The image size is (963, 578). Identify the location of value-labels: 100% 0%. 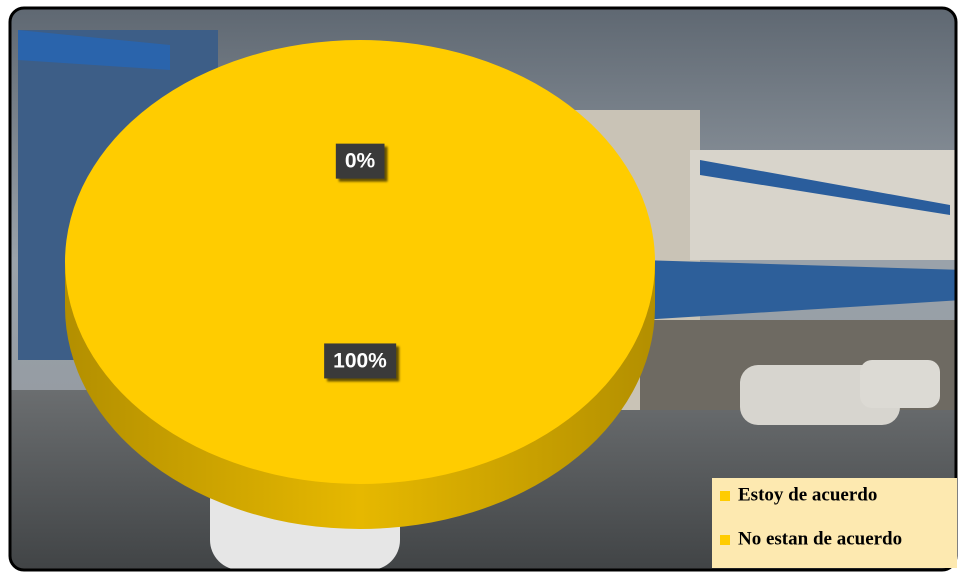
(360, 261).